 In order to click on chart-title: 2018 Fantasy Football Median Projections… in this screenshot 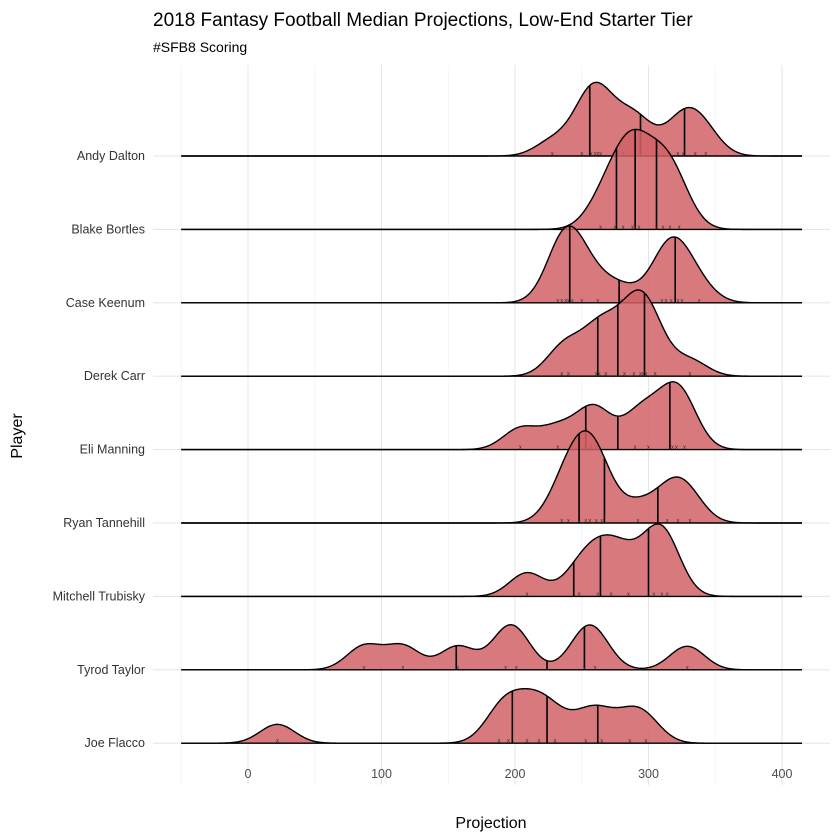, I will do `click(423, 20)`.